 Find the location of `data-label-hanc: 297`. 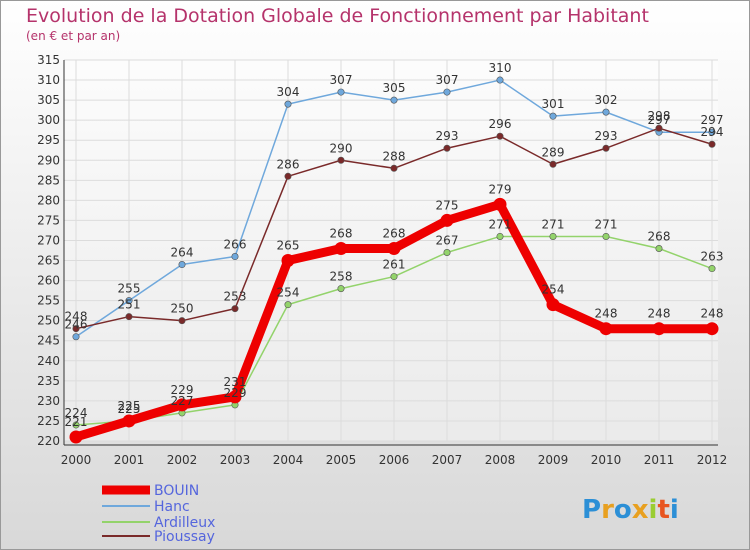

data-label-hanc: 297 is located at coordinates (659, 120).